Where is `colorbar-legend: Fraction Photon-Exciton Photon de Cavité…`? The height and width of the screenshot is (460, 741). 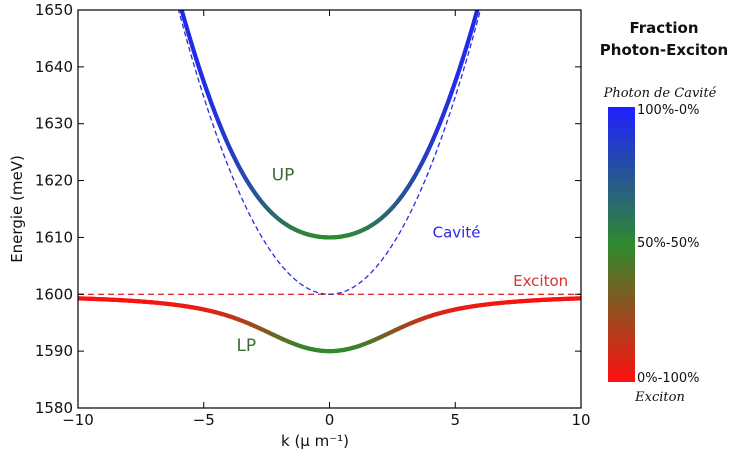
colorbar-legend: Fraction Photon-Exciton Photon de Cavité… is located at coordinates (664, 212).